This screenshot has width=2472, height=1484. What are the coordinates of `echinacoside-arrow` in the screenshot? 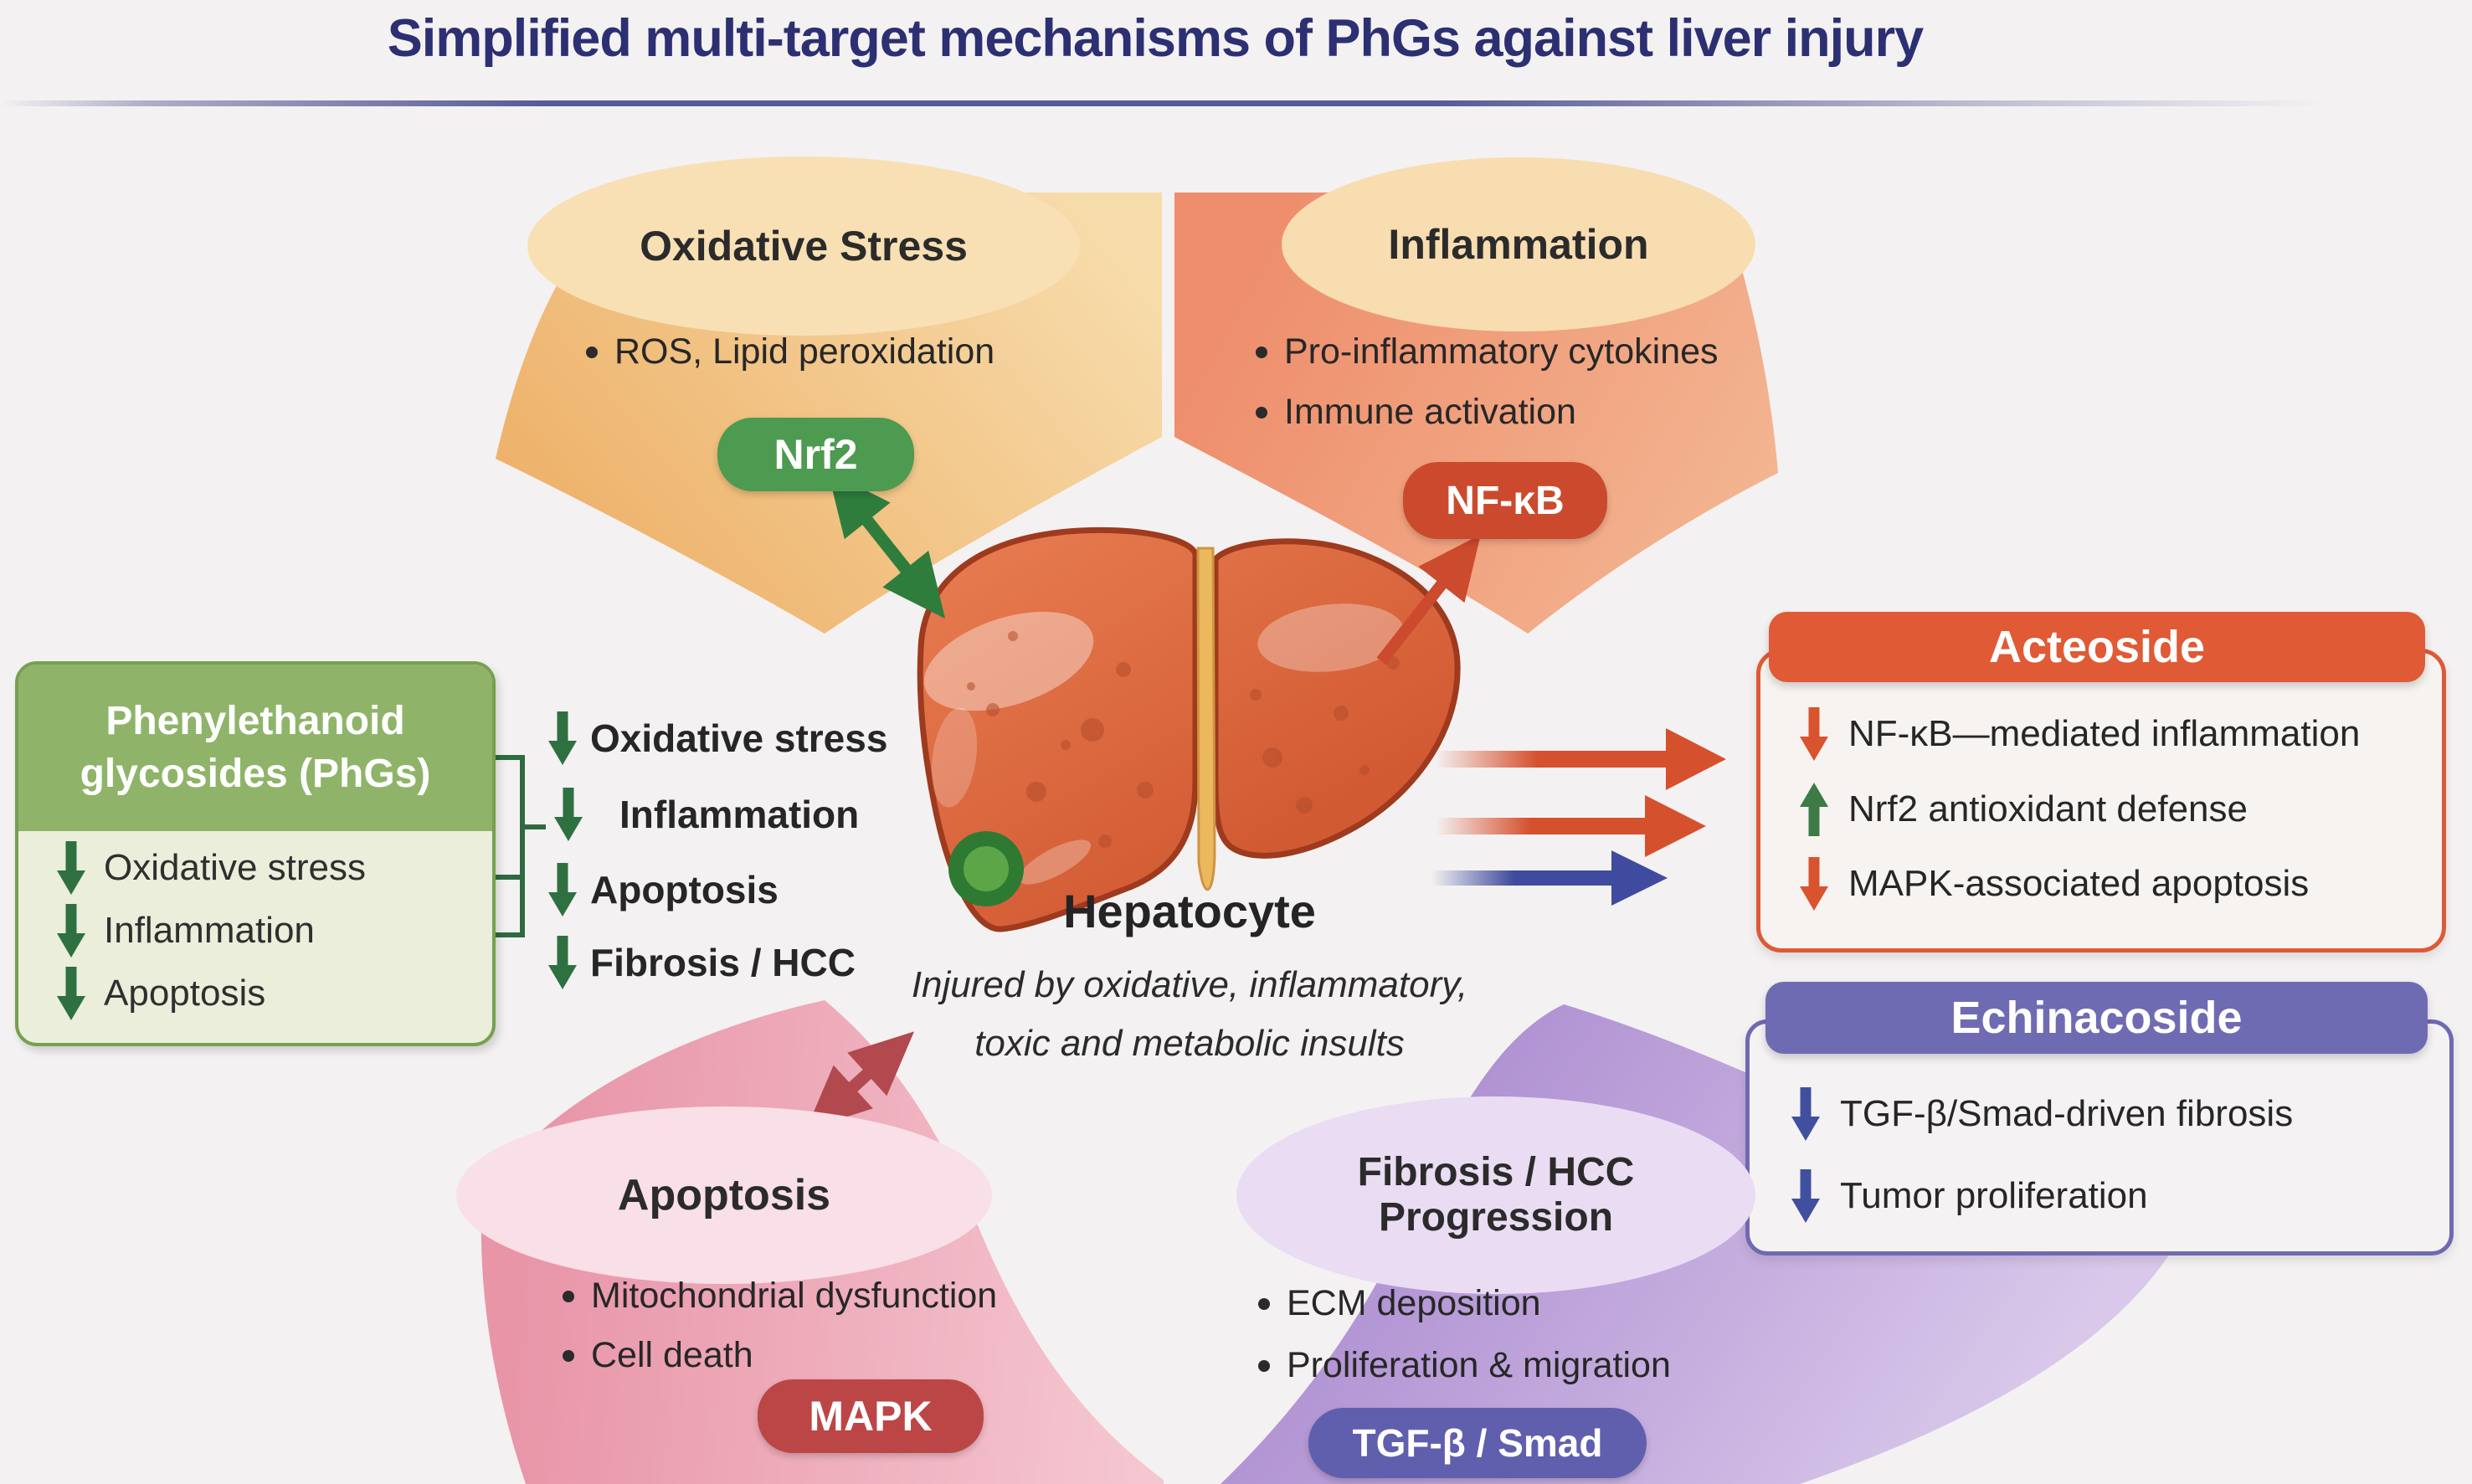 It's located at (1549, 878).